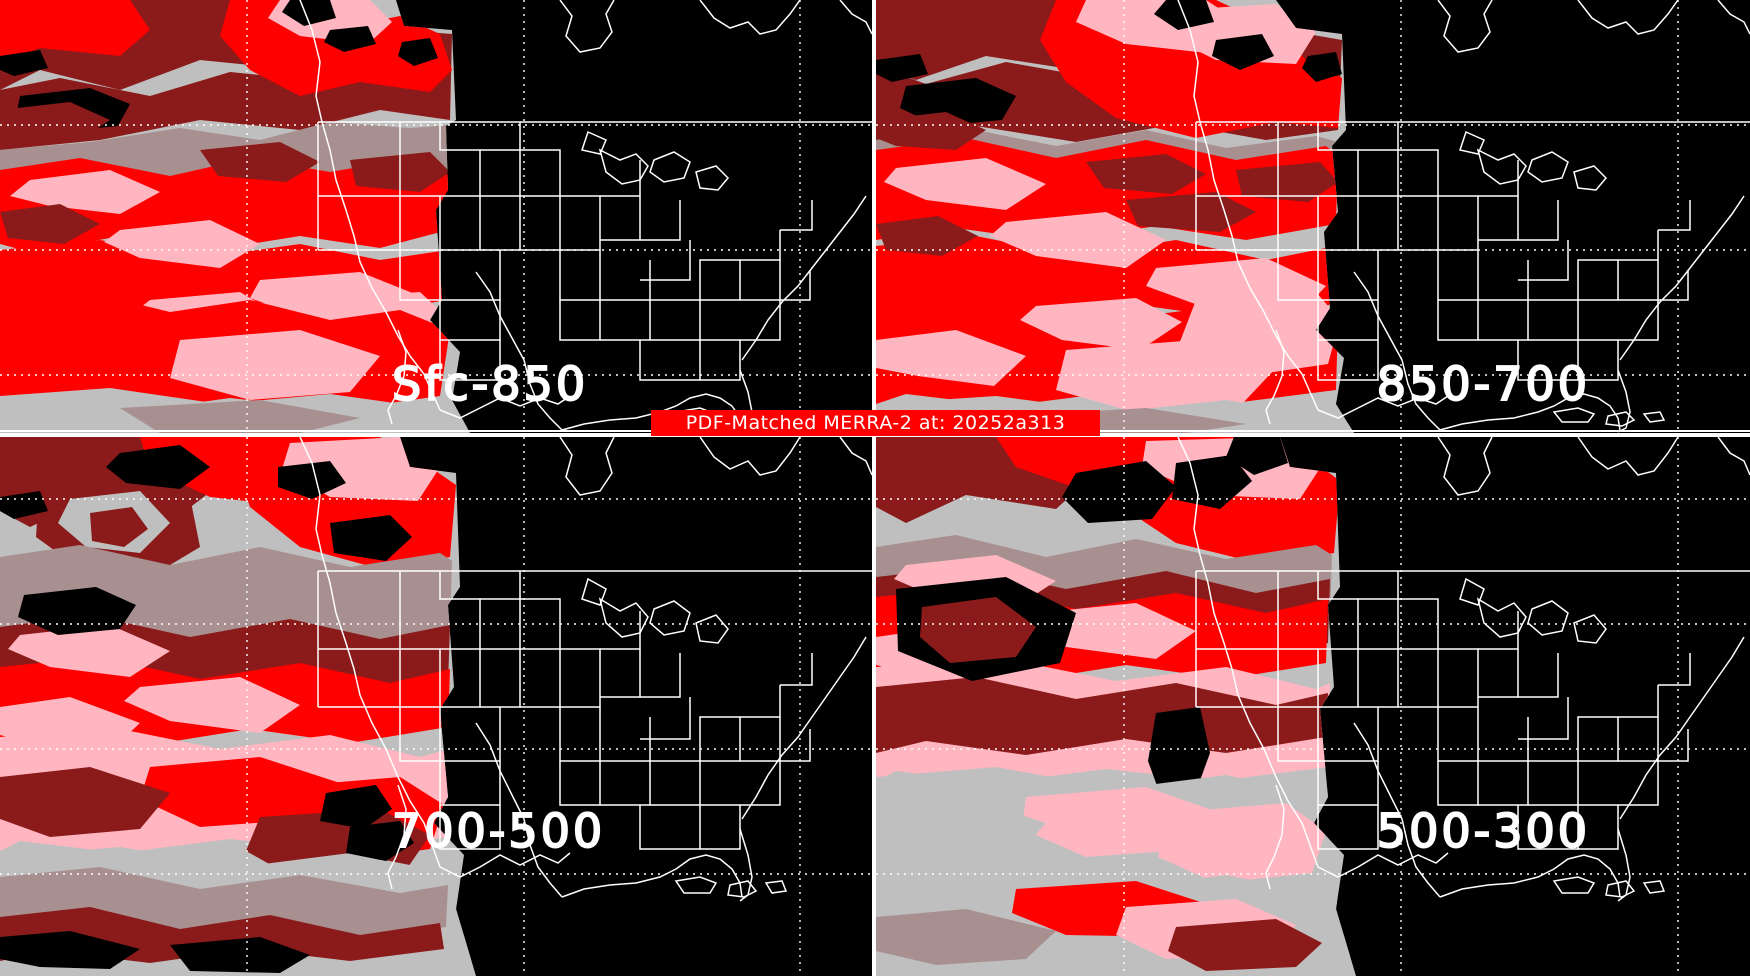  Describe the element at coordinates (874, 488) in the screenshot. I see `panel-divider-vertical` at that location.